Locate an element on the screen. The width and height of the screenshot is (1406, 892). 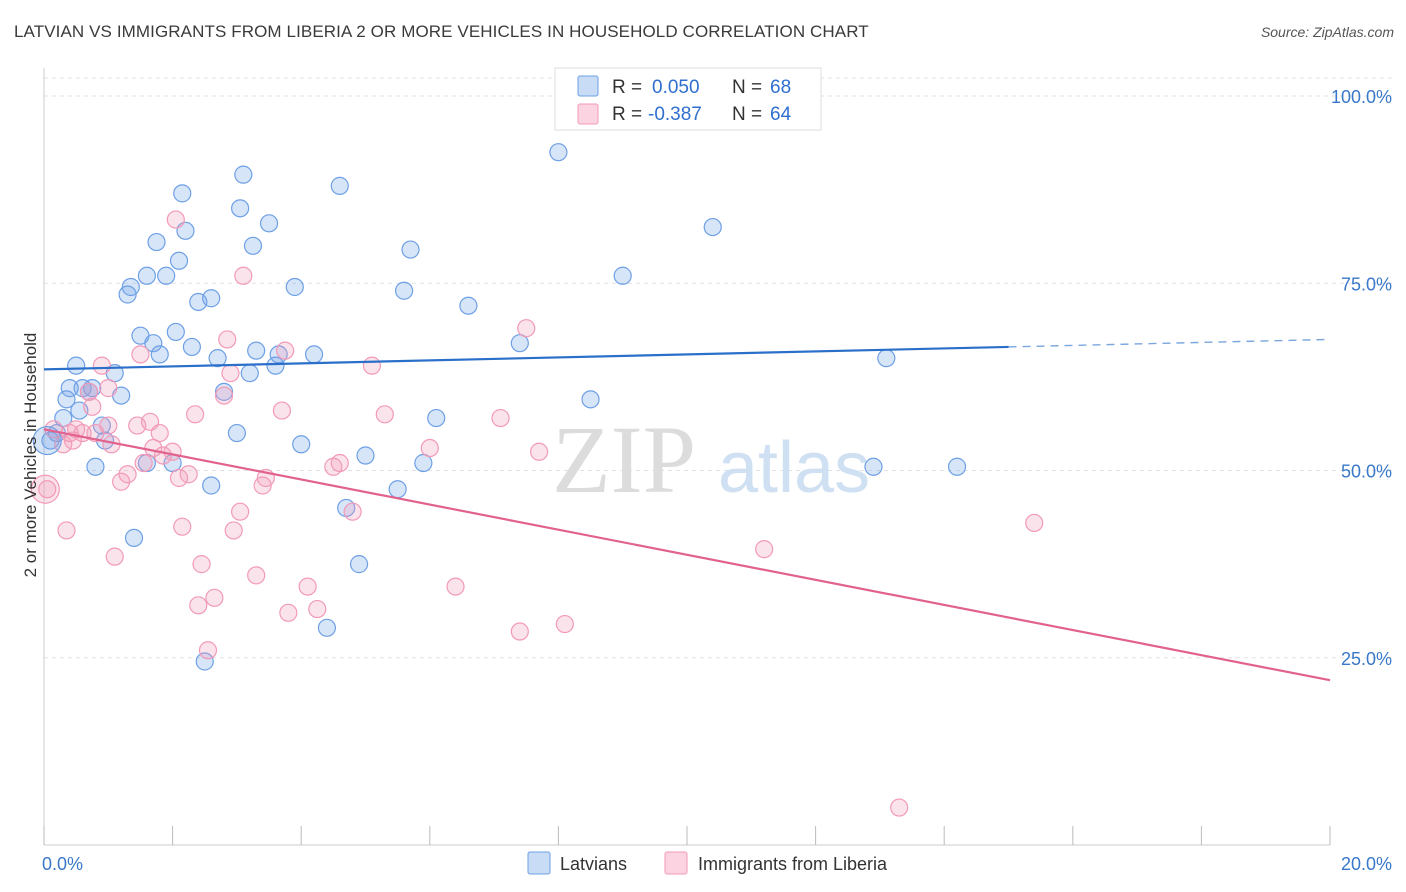
legend-n-value-1: 68 is located at coordinates (780, 87).